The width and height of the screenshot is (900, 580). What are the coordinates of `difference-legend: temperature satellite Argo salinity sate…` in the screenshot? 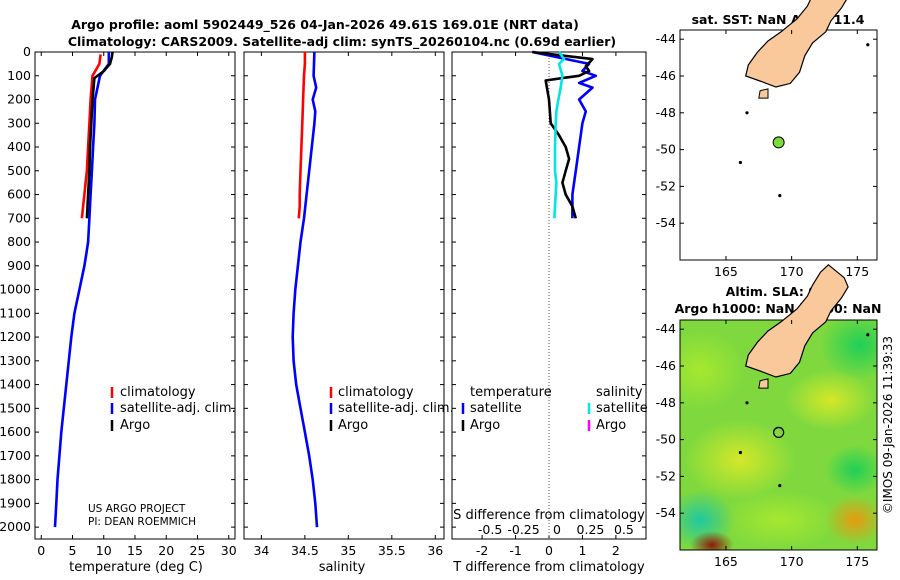 It's located at (554, 409).